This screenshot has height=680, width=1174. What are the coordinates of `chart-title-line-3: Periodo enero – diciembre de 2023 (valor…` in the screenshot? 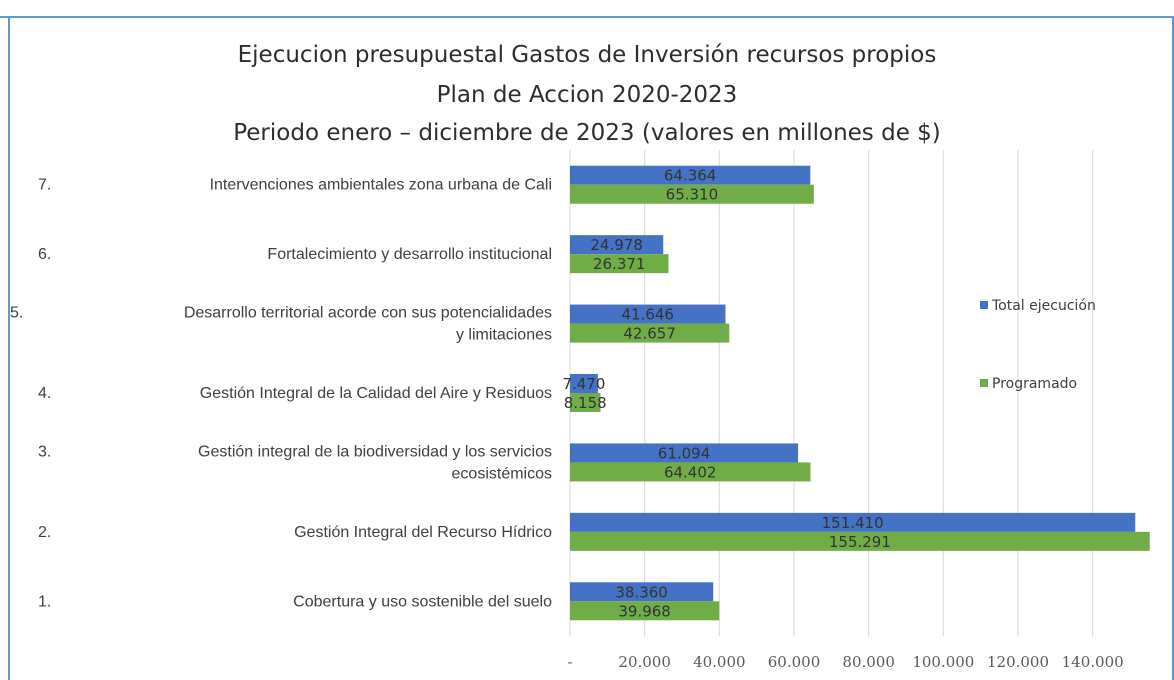 It's located at (587, 133).